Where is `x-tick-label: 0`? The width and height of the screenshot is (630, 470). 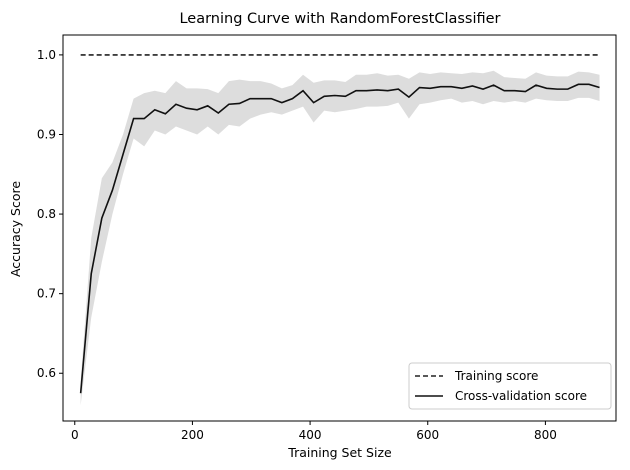
x-tick-label: 0 is located at coordinates (75, 435).